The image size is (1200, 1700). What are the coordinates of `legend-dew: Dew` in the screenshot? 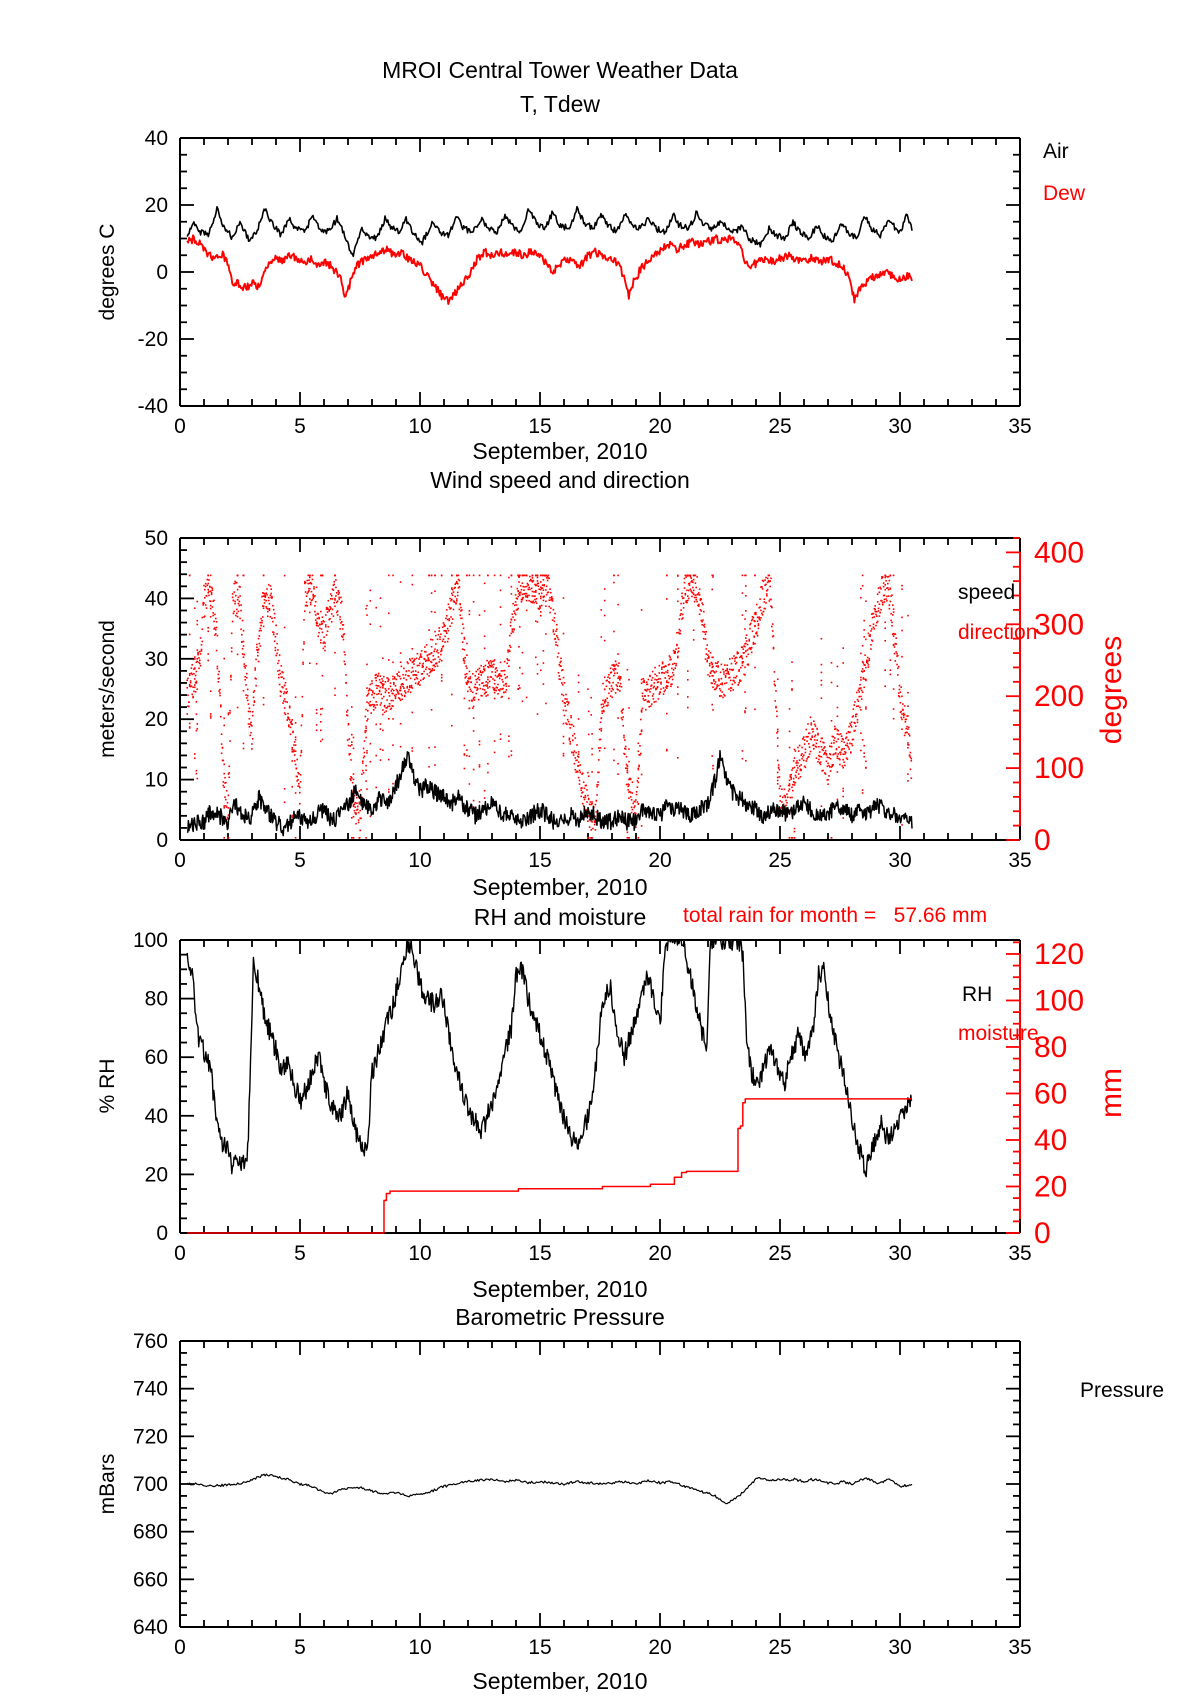 It's located at (1064, 193).